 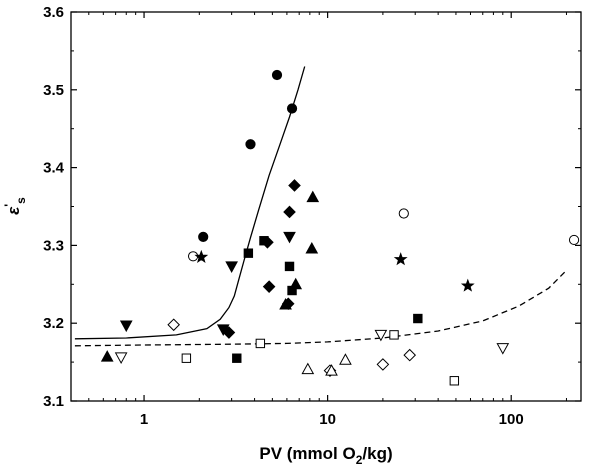 I want to click on y-tick-label: 3.6, so click(x=53, y=12).